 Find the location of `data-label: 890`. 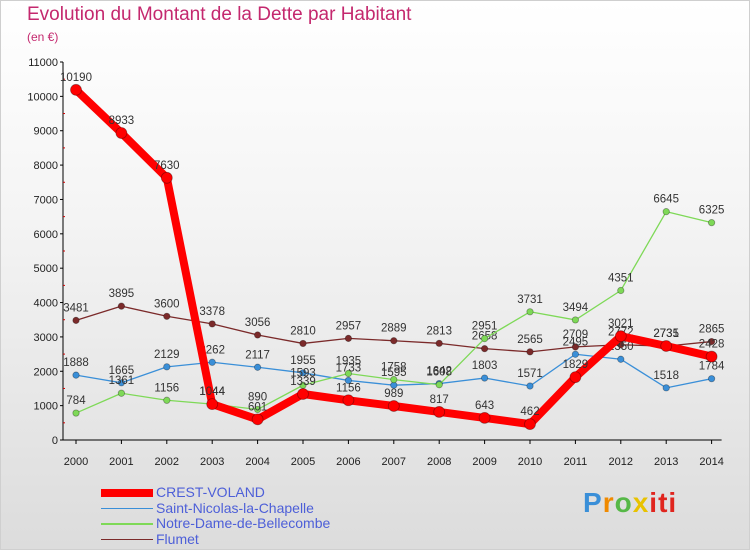

data-label: 890 is located at coordinates (257, 397).